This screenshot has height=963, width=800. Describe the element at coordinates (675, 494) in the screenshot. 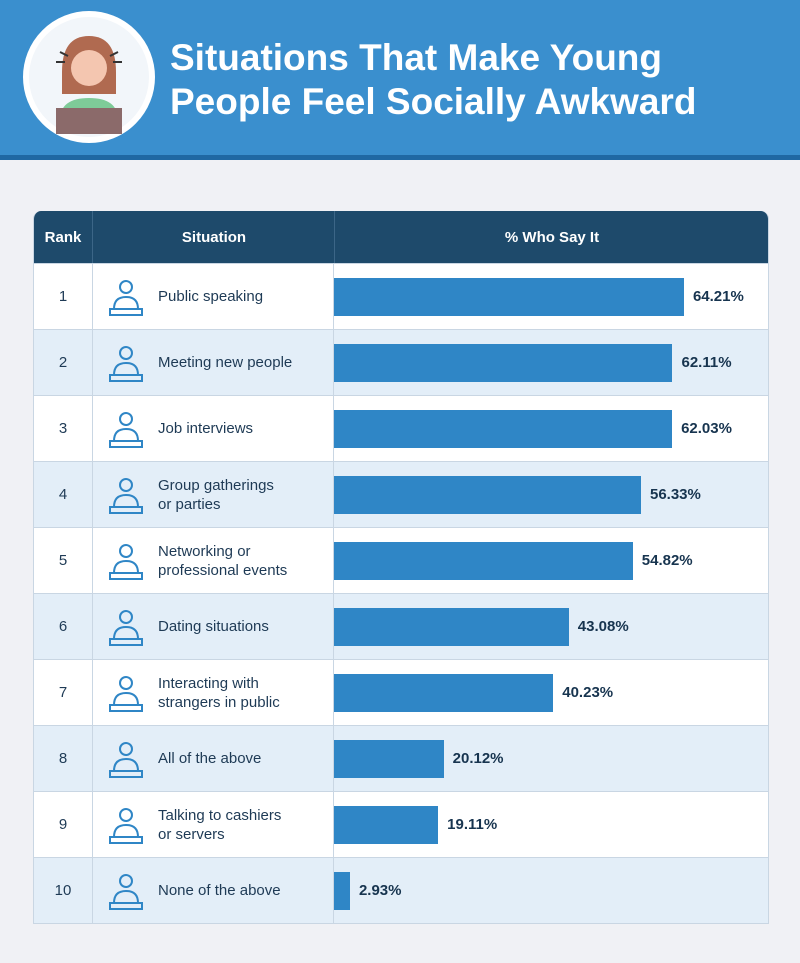

I see `value-label: 56.33%` at that location.